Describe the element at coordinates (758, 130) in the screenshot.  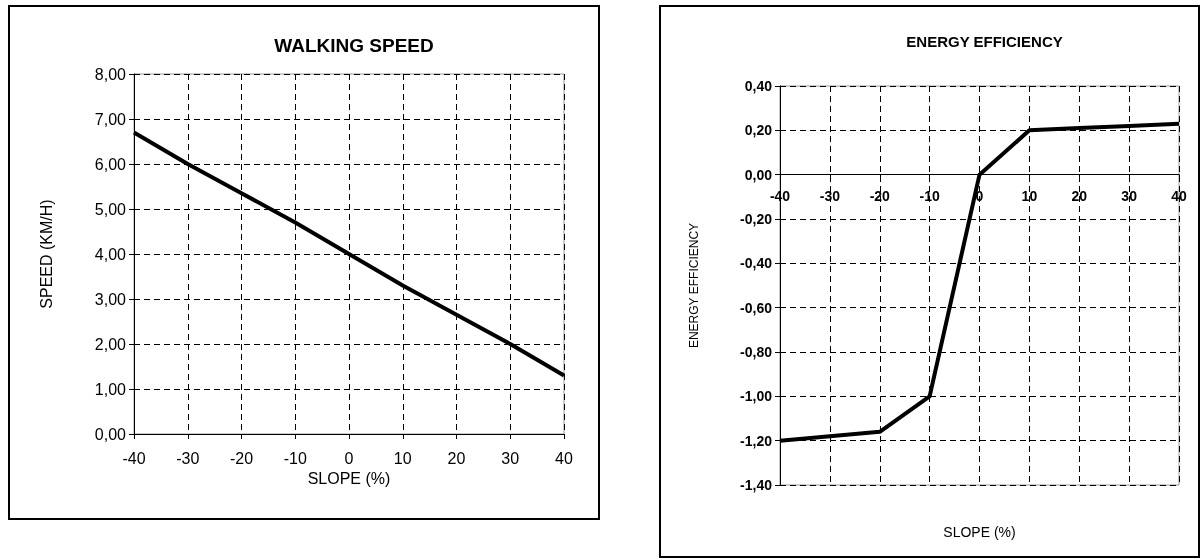
I see `y-tick-label: 0,20` at that location.